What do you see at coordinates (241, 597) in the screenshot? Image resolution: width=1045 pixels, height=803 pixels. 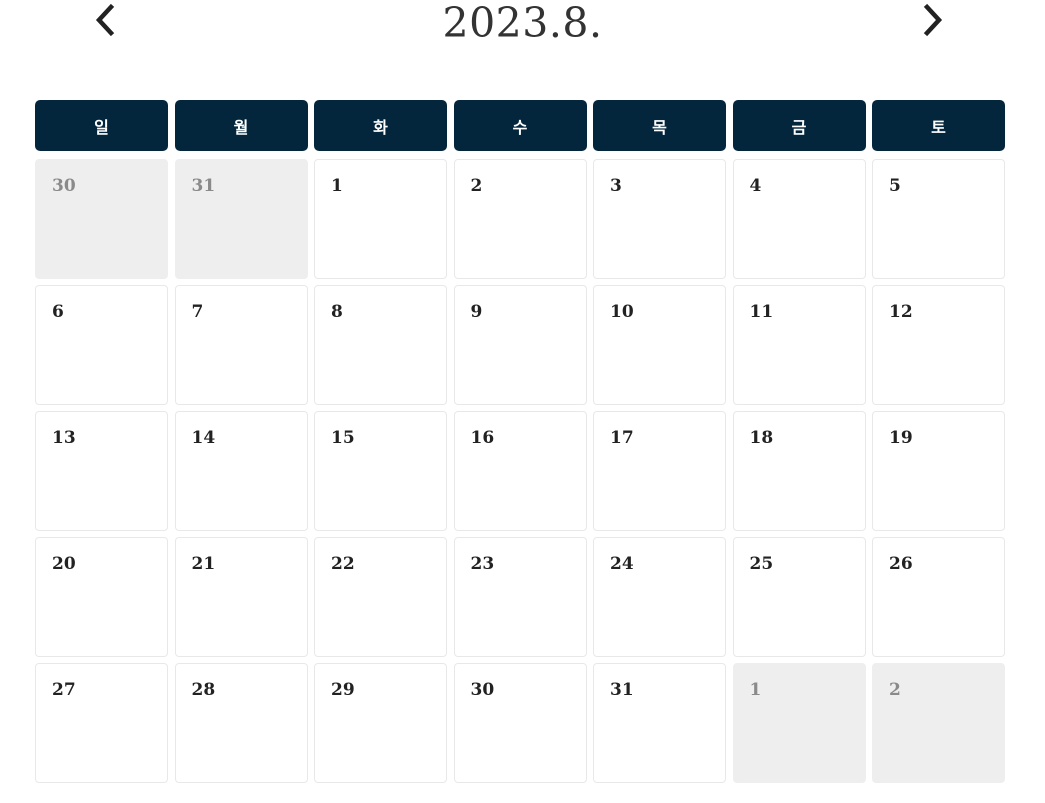 I see `day-cell: 21` at bounding box center [241, 597].